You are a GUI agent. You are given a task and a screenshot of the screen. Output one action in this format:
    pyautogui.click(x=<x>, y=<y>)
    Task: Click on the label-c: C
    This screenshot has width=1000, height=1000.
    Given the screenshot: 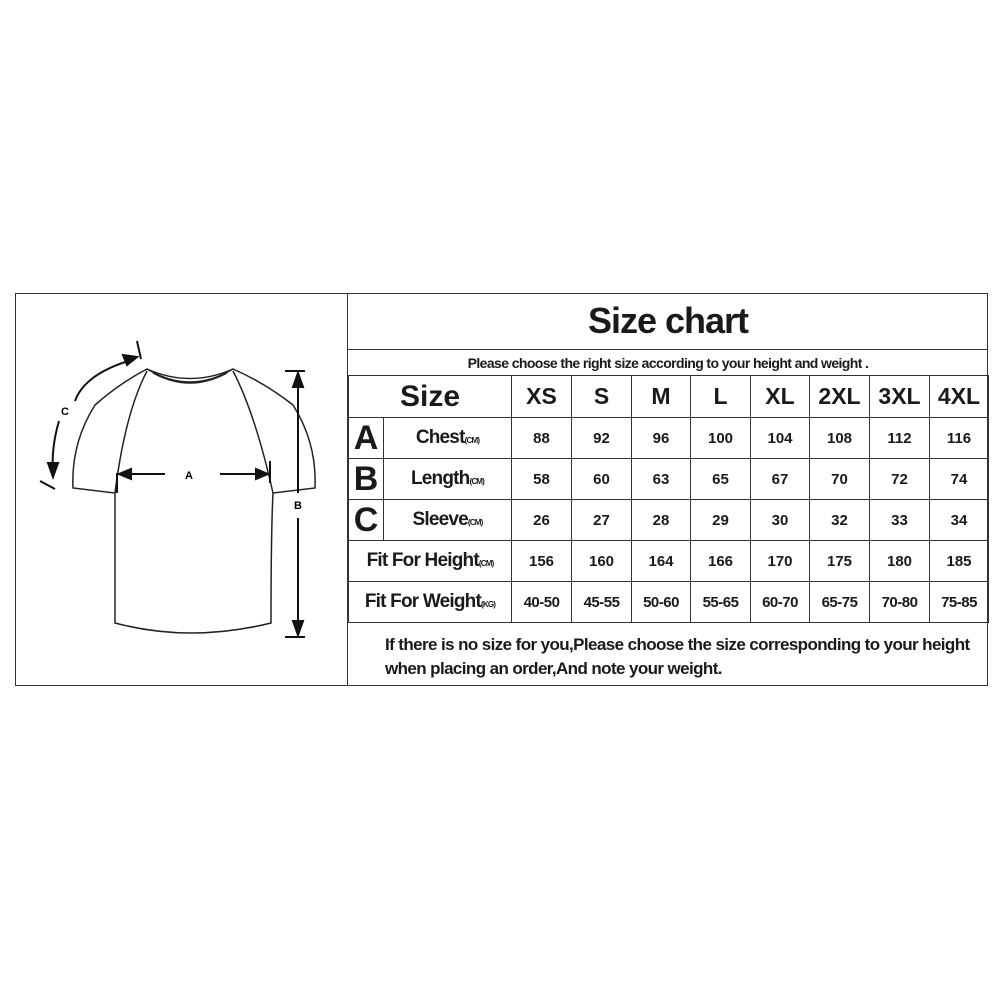 What is the action you would take?
    pyautogui.click(x=65, y=412)
    